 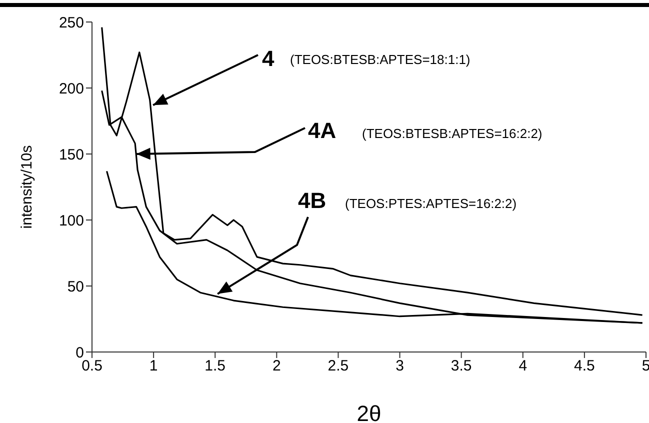 I want to click on x-tick-label: 0.5, so click(x=92, y=366).